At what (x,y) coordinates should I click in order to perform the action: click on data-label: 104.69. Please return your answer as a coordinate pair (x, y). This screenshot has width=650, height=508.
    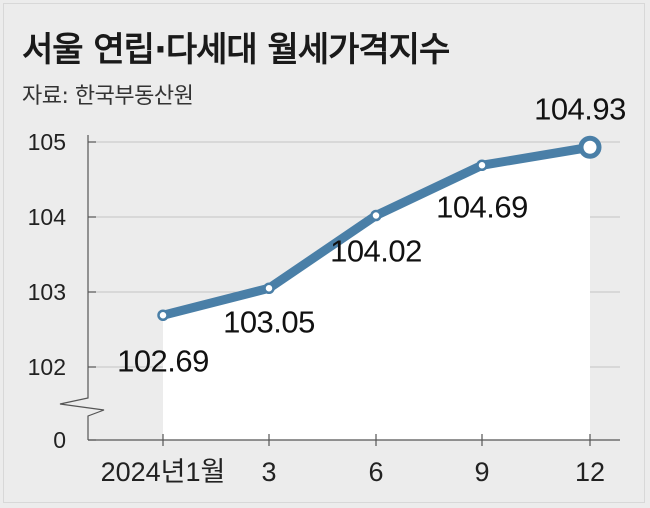
    Looking at the image, I should click on (482, 206).